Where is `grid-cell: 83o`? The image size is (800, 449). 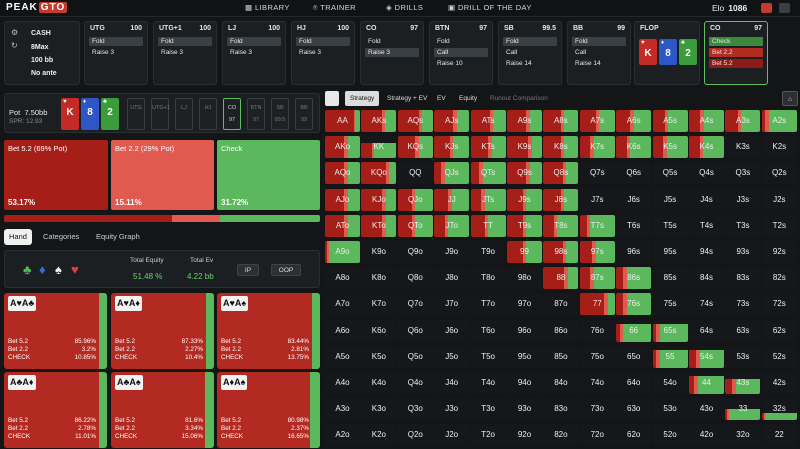
grid-cell: 83o is located at coordinates (561, 409).